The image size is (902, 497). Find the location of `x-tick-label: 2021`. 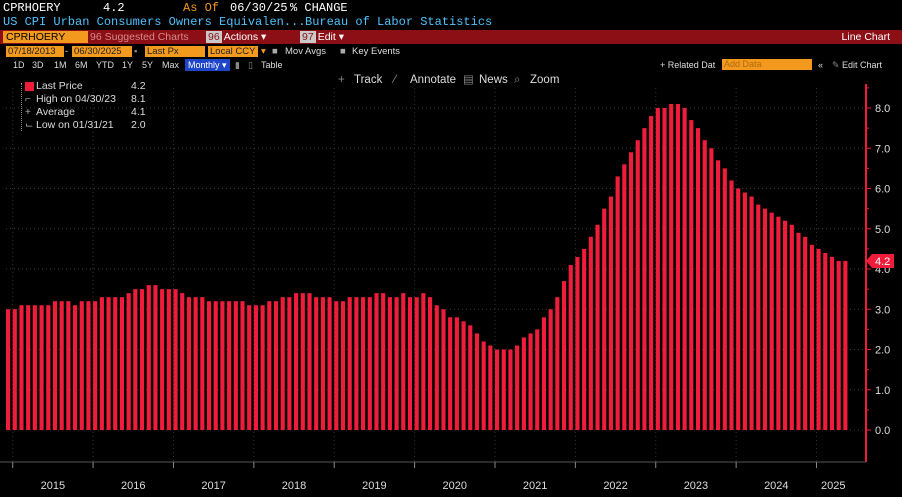

x-tick-label: 2021 is located at coordinates (535, 486).